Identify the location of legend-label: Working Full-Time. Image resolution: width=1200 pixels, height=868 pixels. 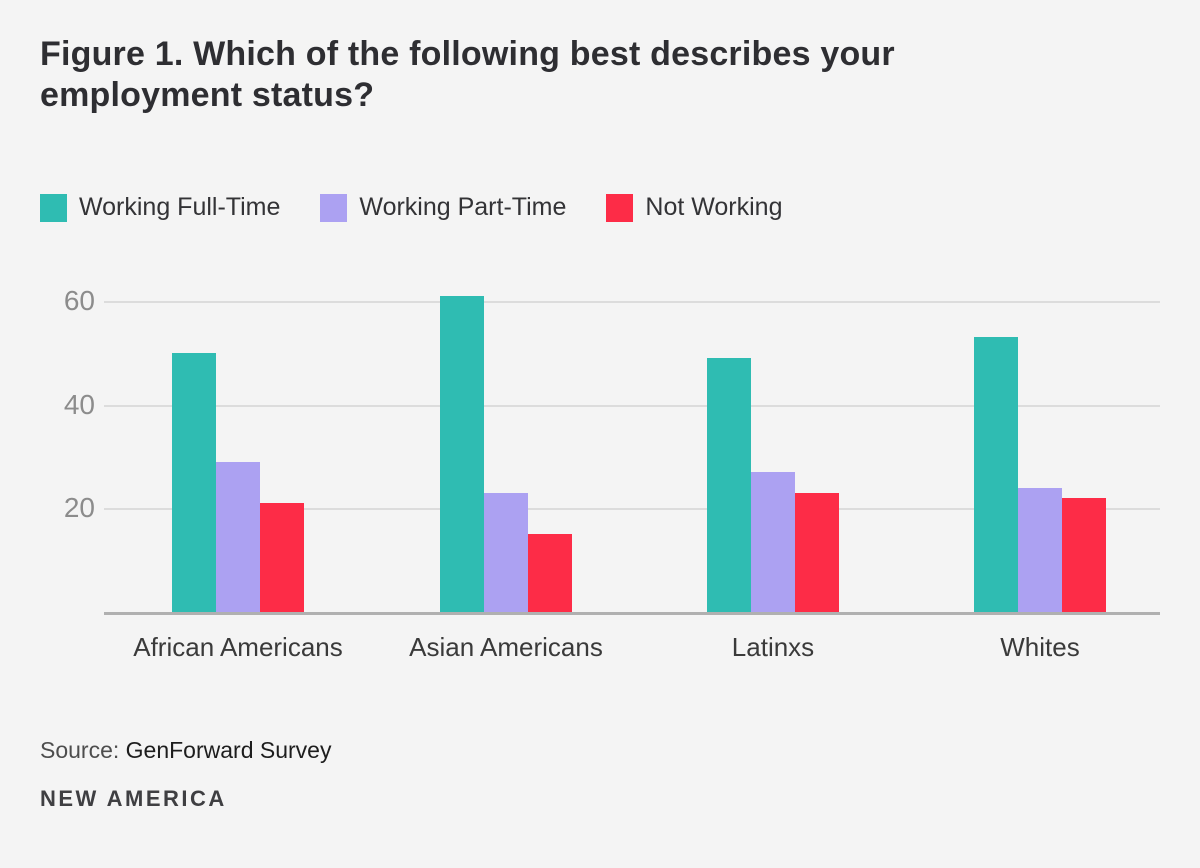
(180, 207).